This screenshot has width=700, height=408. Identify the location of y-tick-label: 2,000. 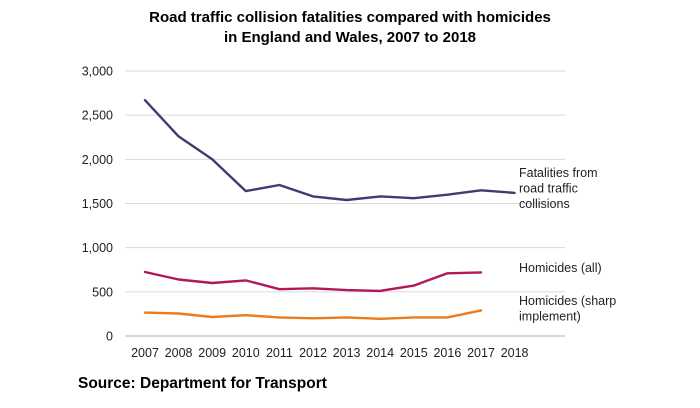
(97, 160).